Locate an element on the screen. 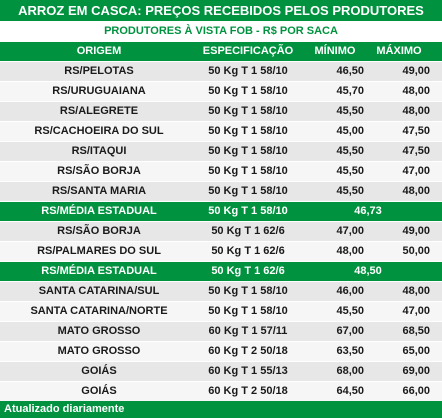 The height and width of the screenshot is (418, 442). header-row: ORIGEM ESPECIFICAÇÃO MÍNIMO MÁXIMO is located at coordinates (221, 51).